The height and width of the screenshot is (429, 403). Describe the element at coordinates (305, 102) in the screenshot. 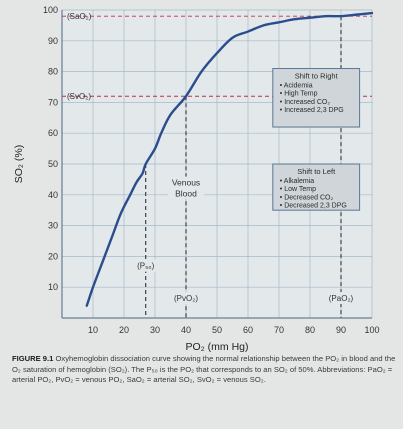

I see `annotation-item: • Increased CO₂` at that location.